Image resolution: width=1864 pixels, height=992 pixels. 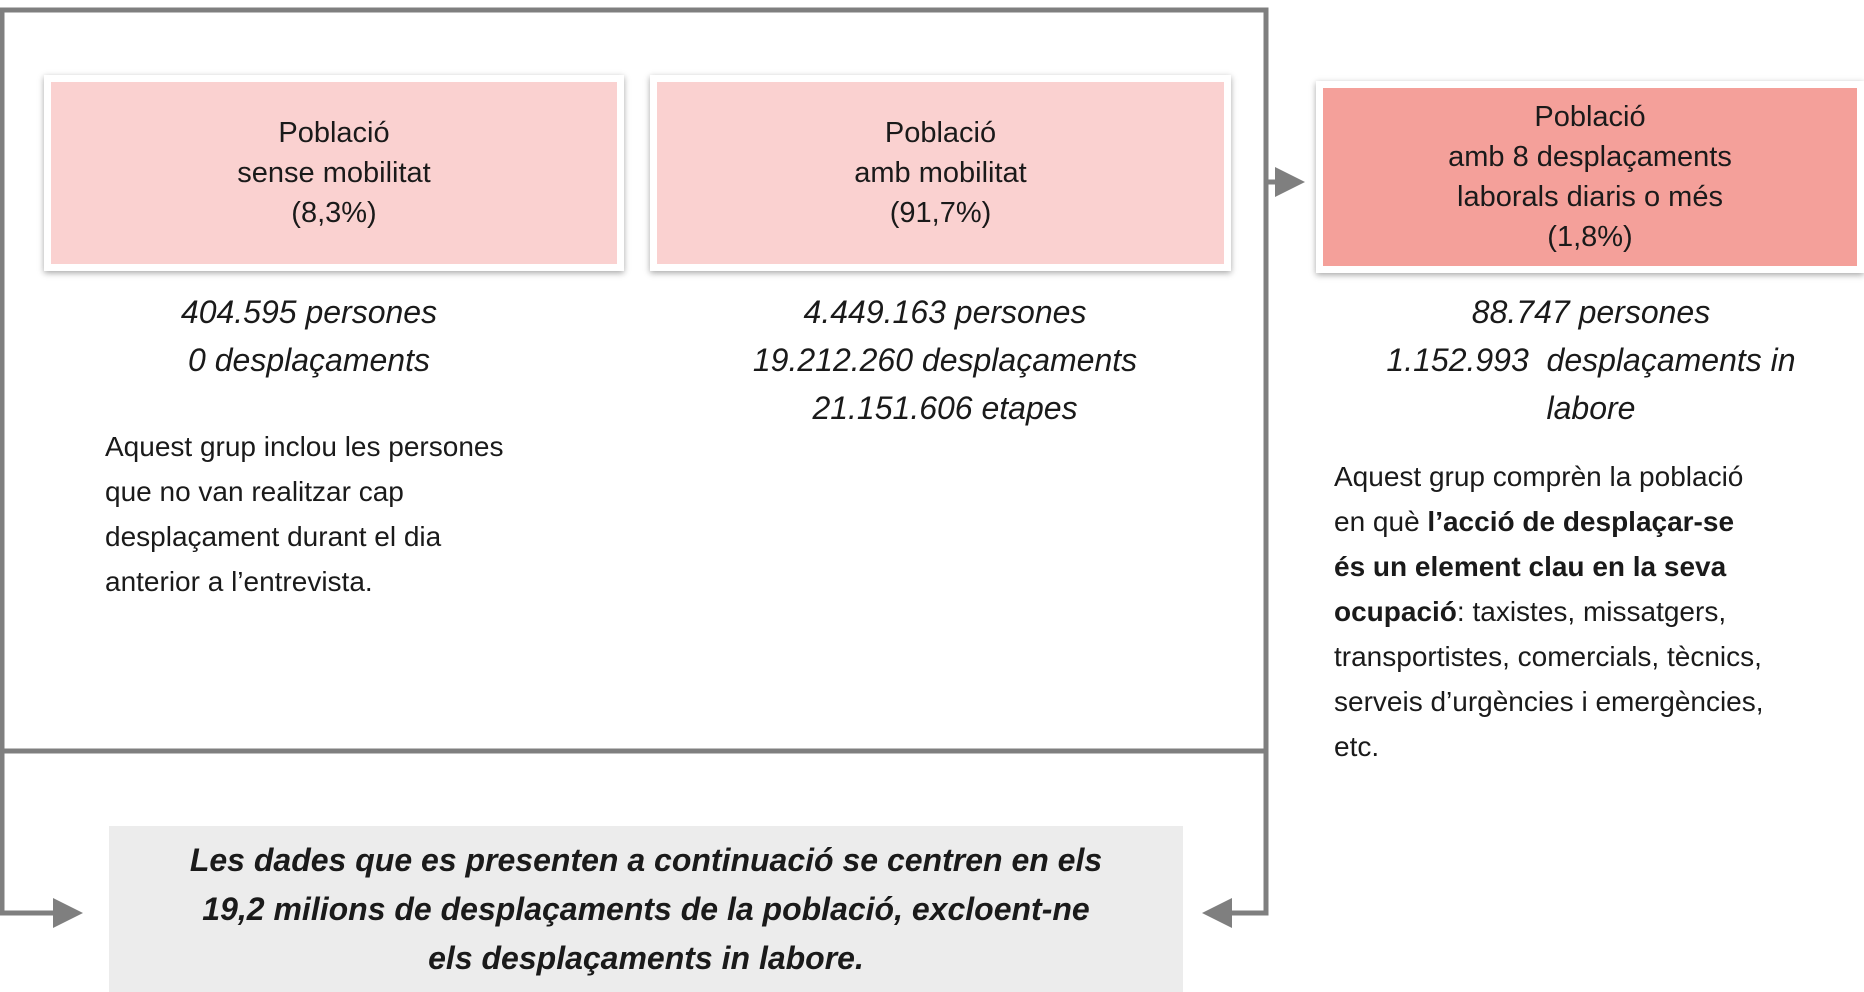 What do you see at coordinates (1549, 746) in the screenshot?
I see `description-line: etc.` at bounding box center [1549, 746].